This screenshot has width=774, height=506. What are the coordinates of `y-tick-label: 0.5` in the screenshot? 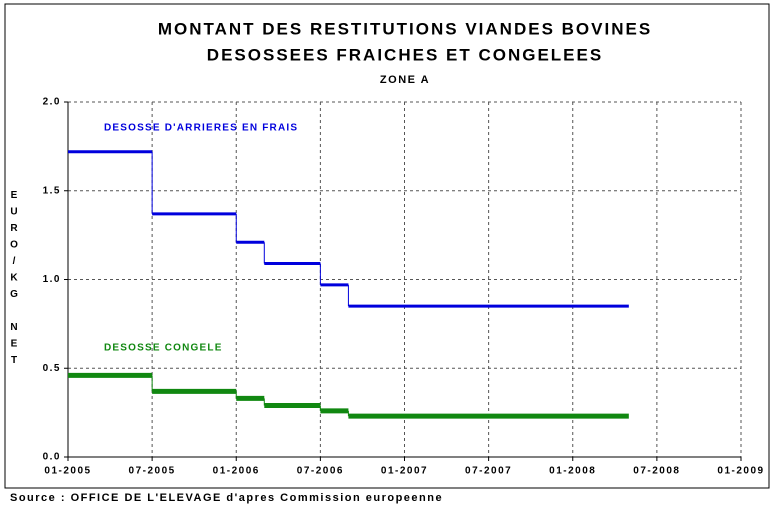 It's located at (52, 368).